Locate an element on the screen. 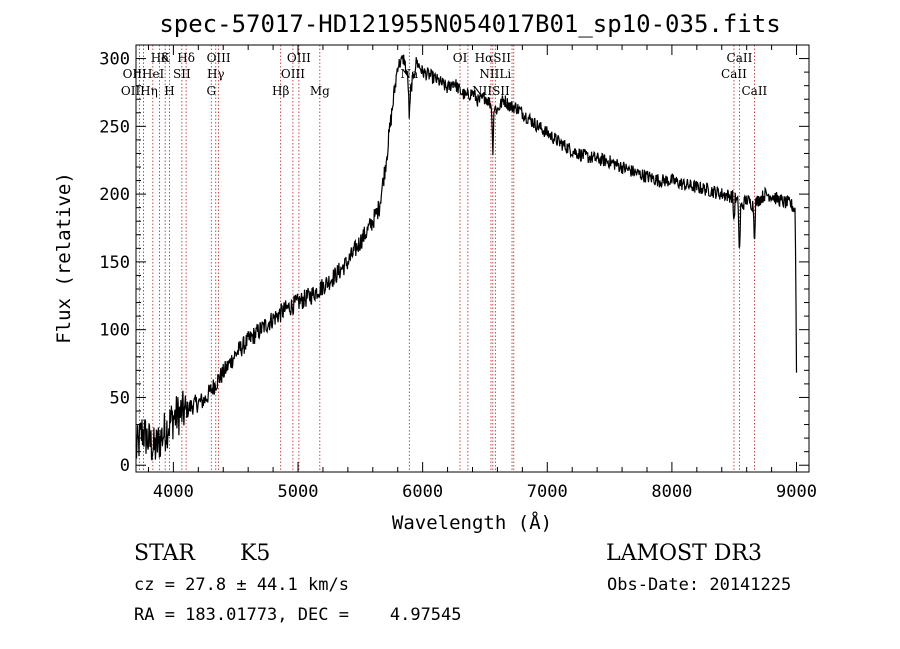 This screenshot has height=649, width=900. spectral-line-label: Mg is located at coordinates (320, 91).